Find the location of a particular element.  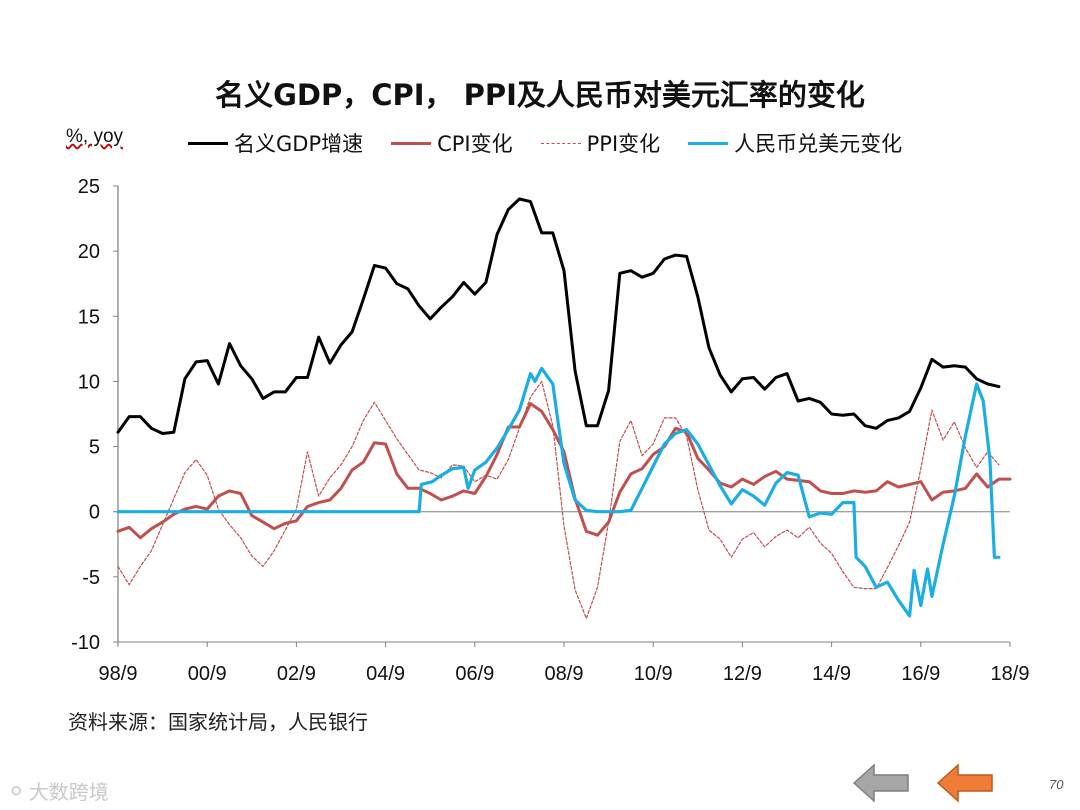

x-tick-label: 10/9 is located at coordinates (653, 674).